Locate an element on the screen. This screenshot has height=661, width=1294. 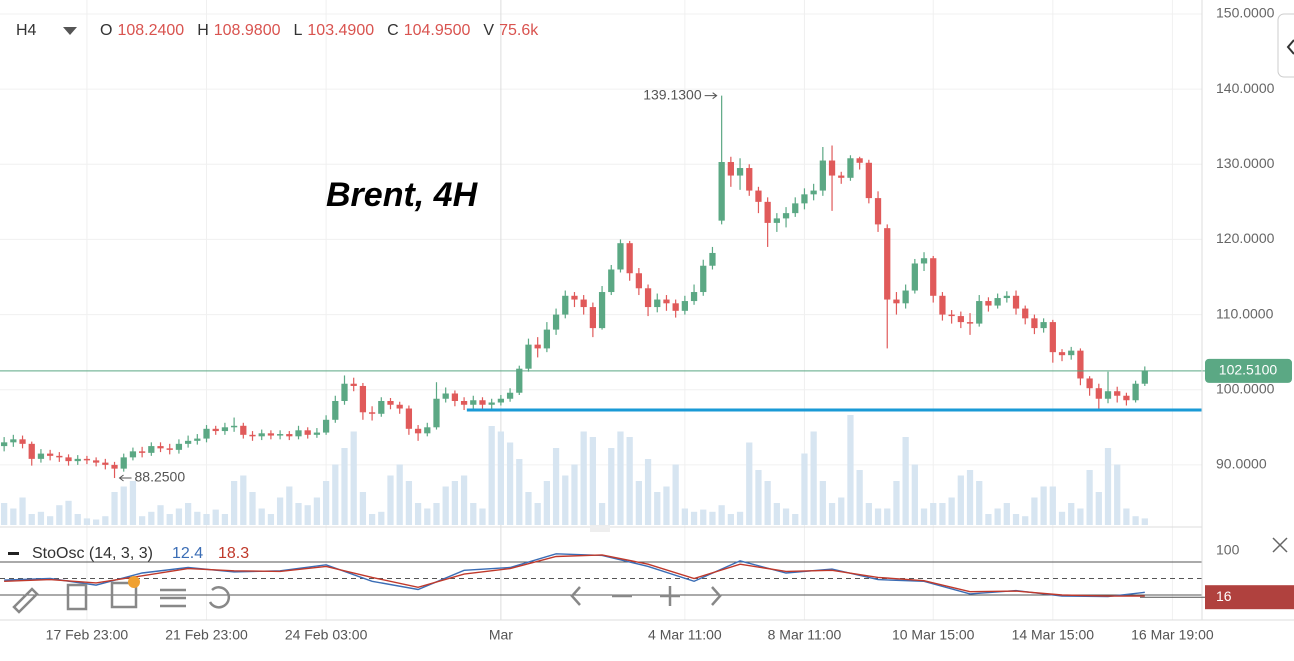
indicator-name: StoOsc (14, 3, 3) is located at coordinates (92, 553).